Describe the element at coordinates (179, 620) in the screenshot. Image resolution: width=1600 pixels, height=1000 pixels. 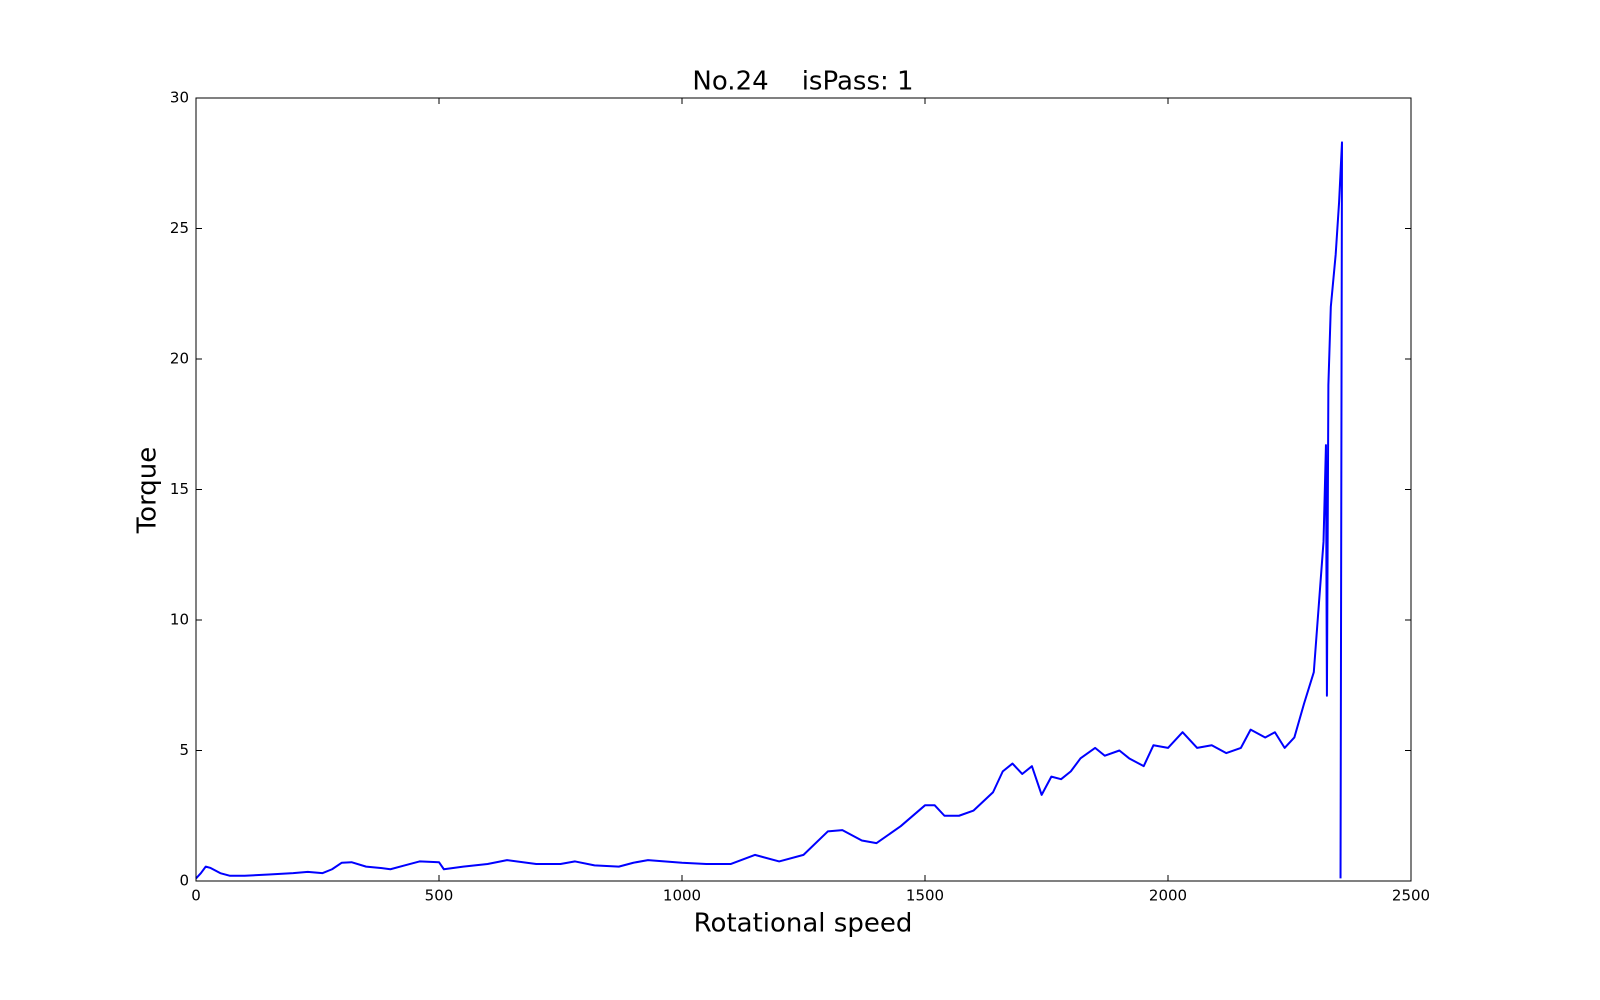
I see `y-tick-label: 10` at that location.